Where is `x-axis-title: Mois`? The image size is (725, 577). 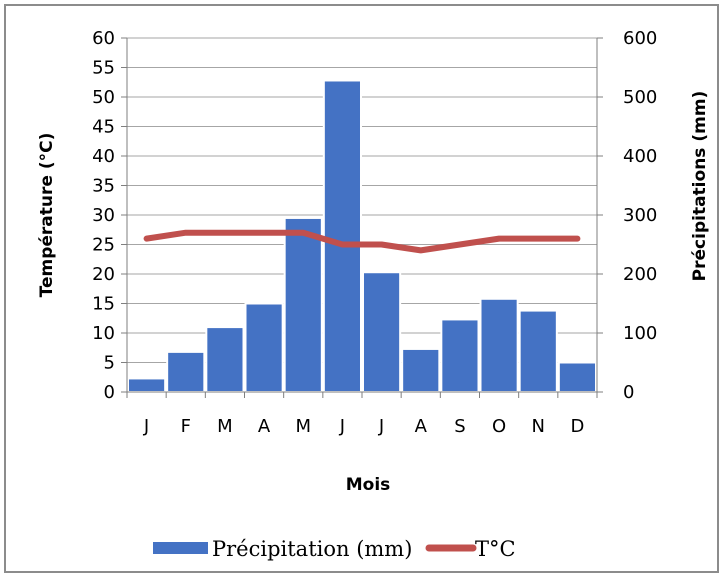 x-axis-title: Mois is located at coordinates (368, 485).